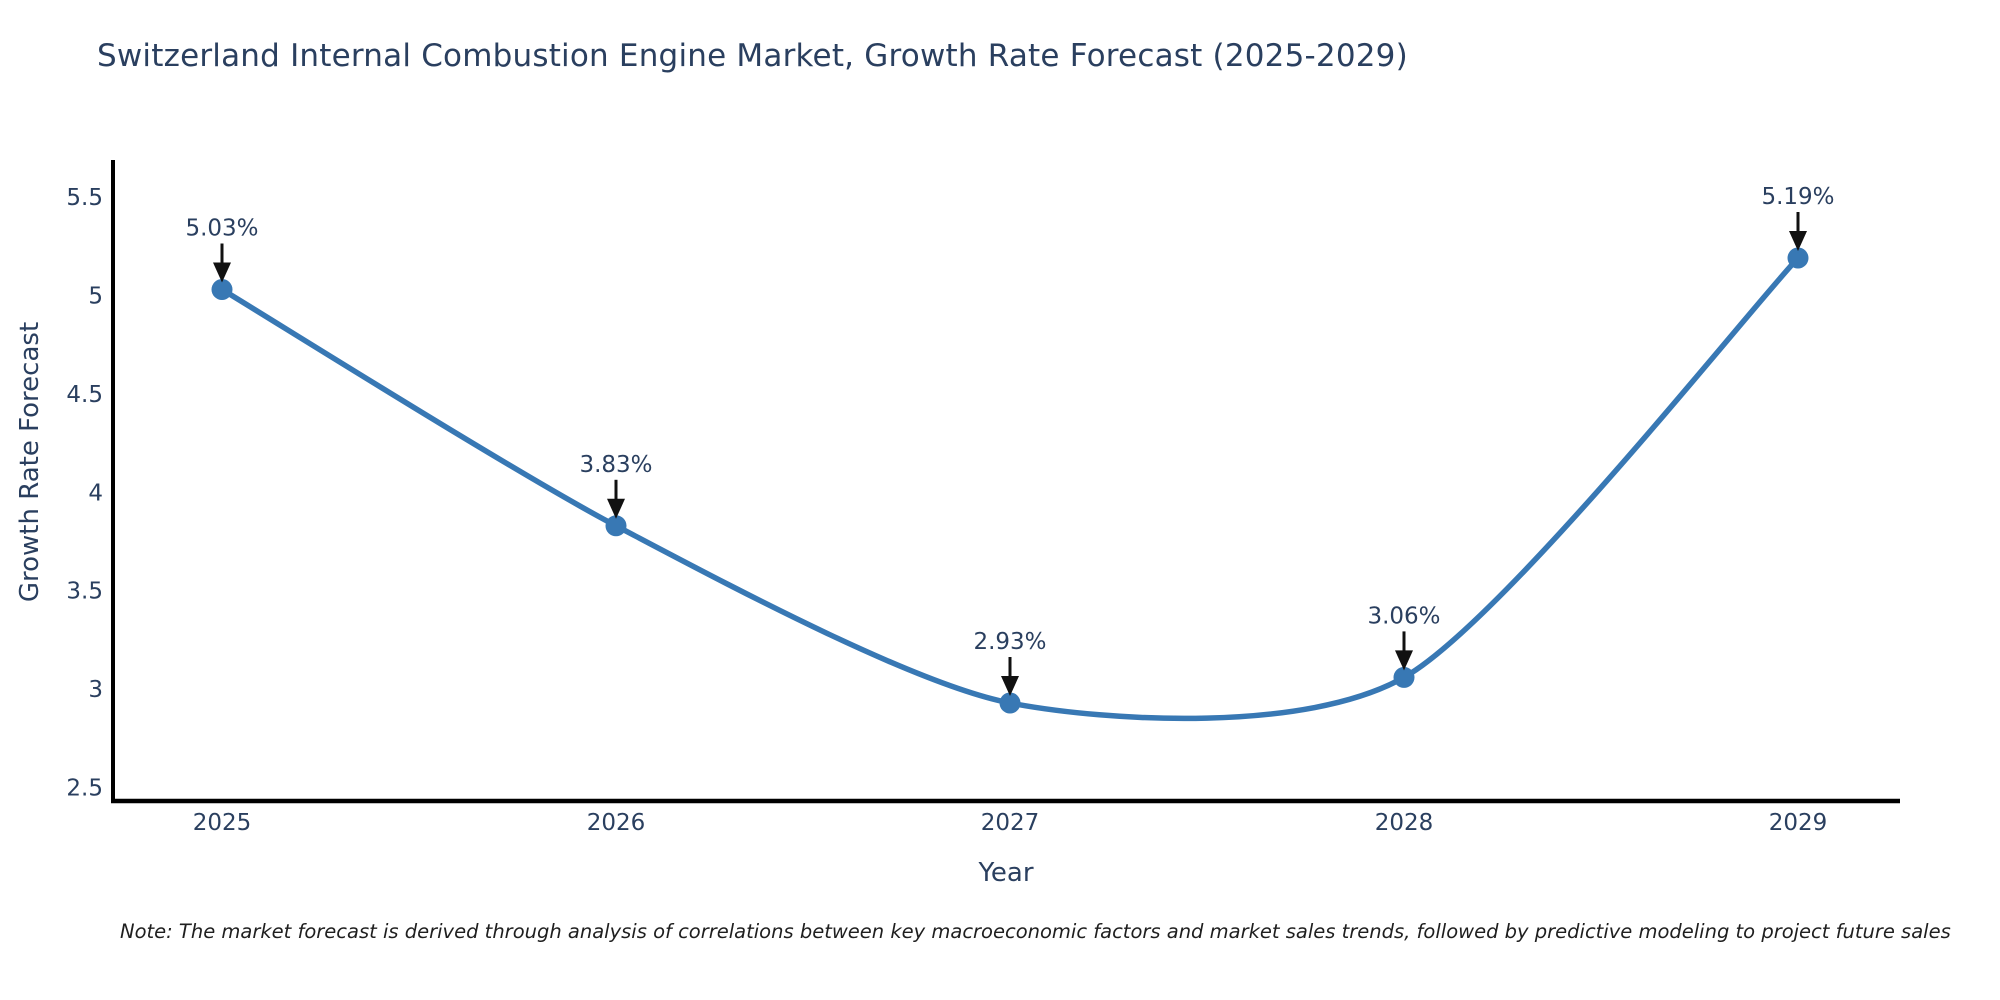  I want to click on x-tick-label: 2028, so click(1404, 823).